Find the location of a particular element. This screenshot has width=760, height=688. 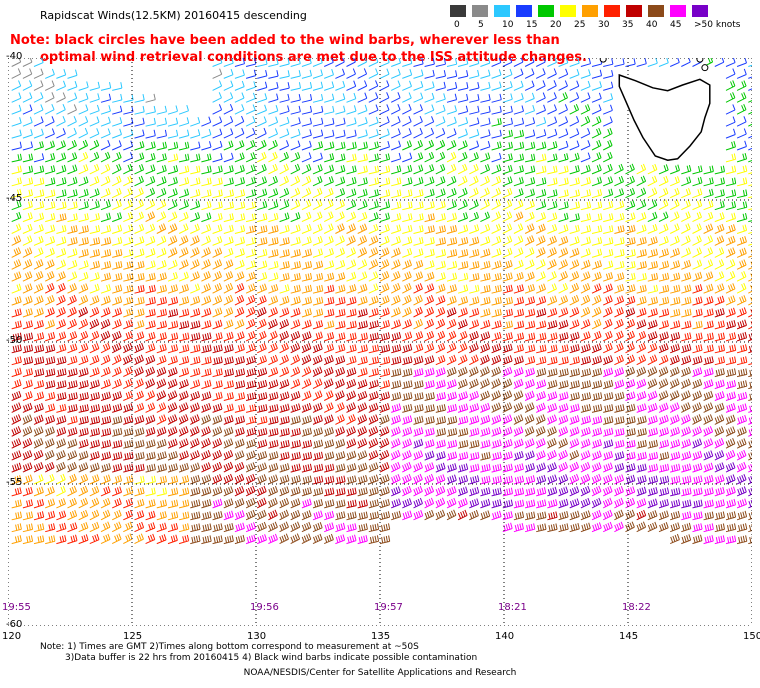

island is located at coordinates (603, 60).